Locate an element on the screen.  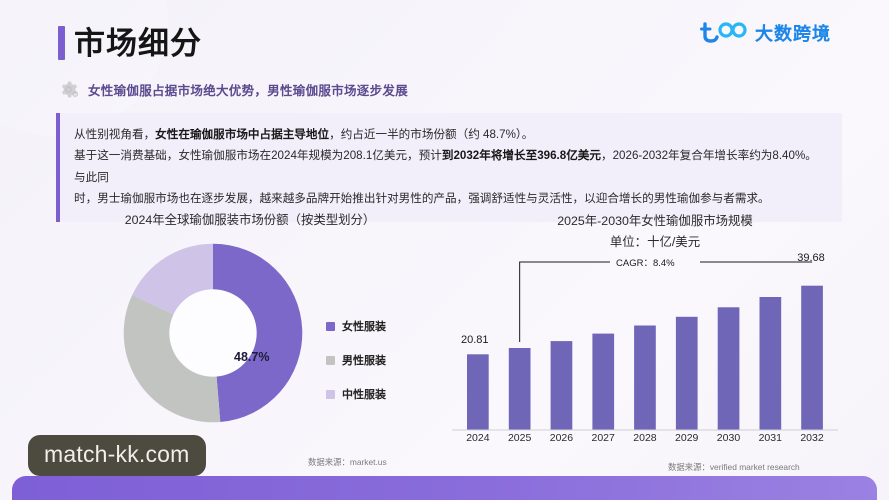
donut-slice is located at coordinates (258, 333).